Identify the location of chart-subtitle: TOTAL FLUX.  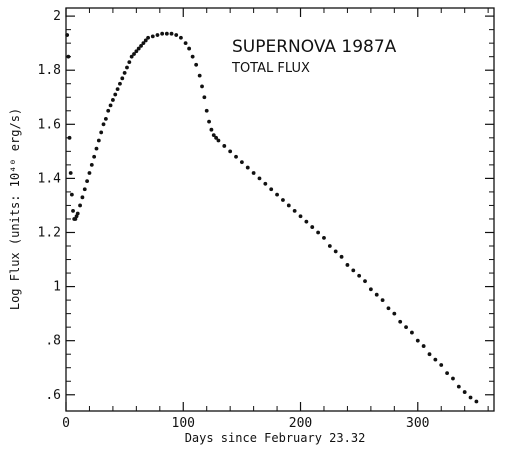
(270, 68).